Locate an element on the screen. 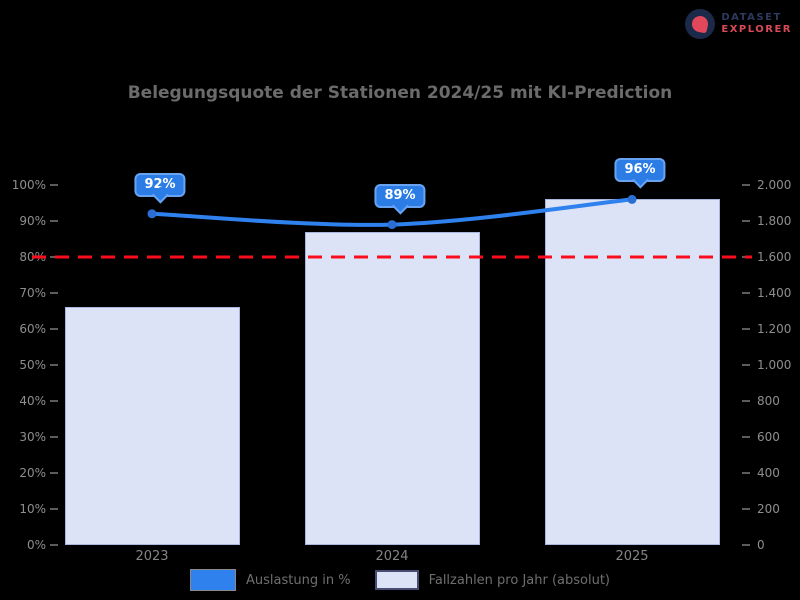 Image resolution: width=800 pixels, height=600 pixels. logo-line2: EXPLORER is located at coordinates (756, 29).